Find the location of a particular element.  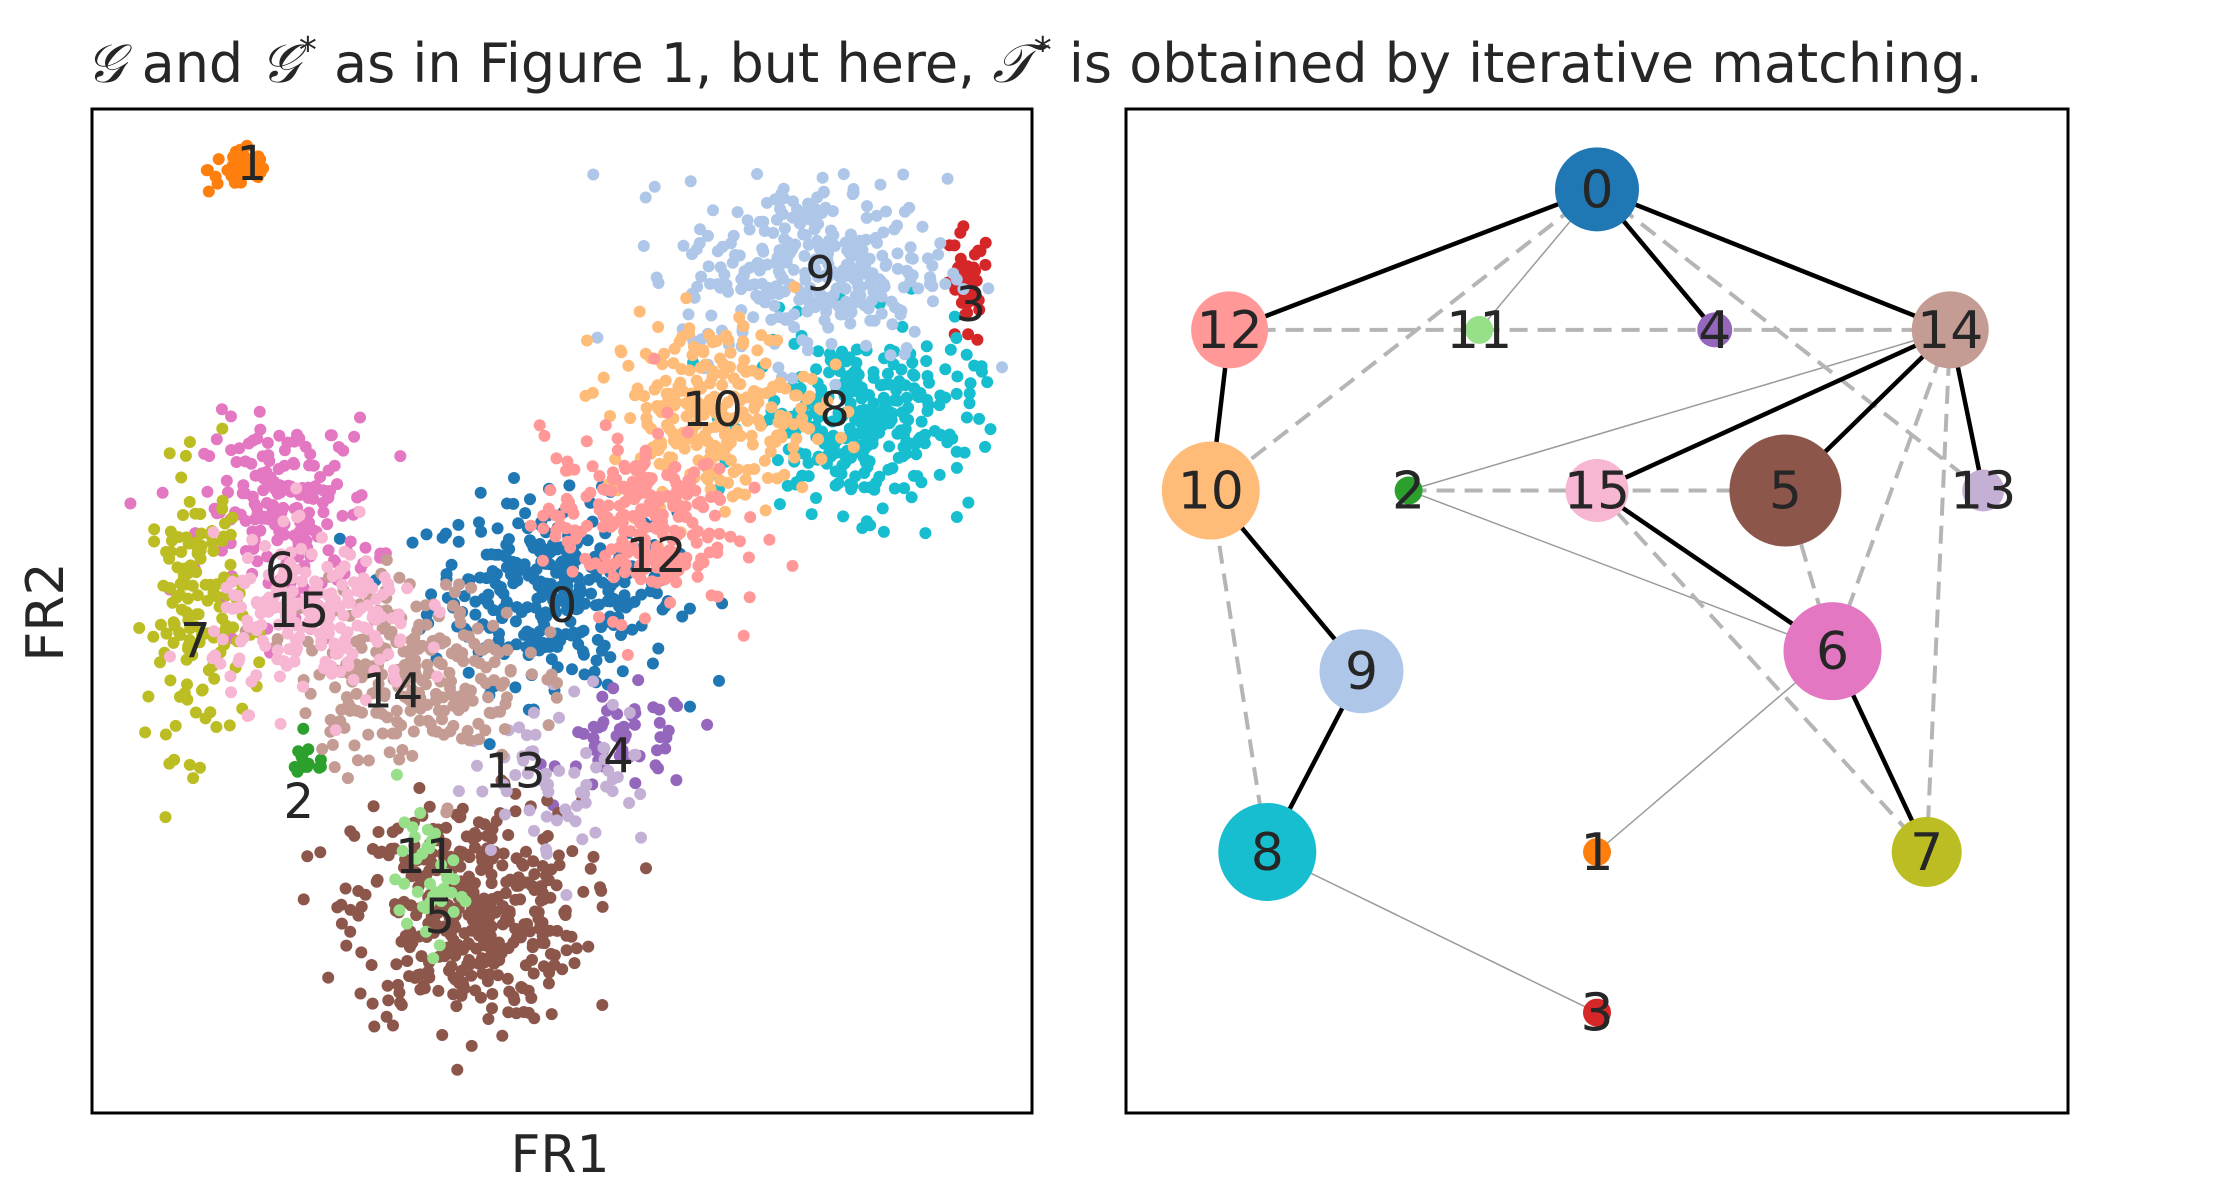

graph-node-label: 7 is located at coordinates (1926, 853).